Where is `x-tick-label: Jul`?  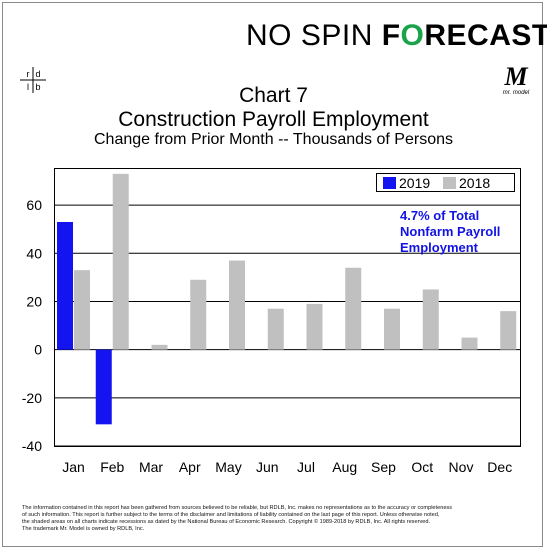 x-tick-label: Jul is located at coordinates (306, 467).